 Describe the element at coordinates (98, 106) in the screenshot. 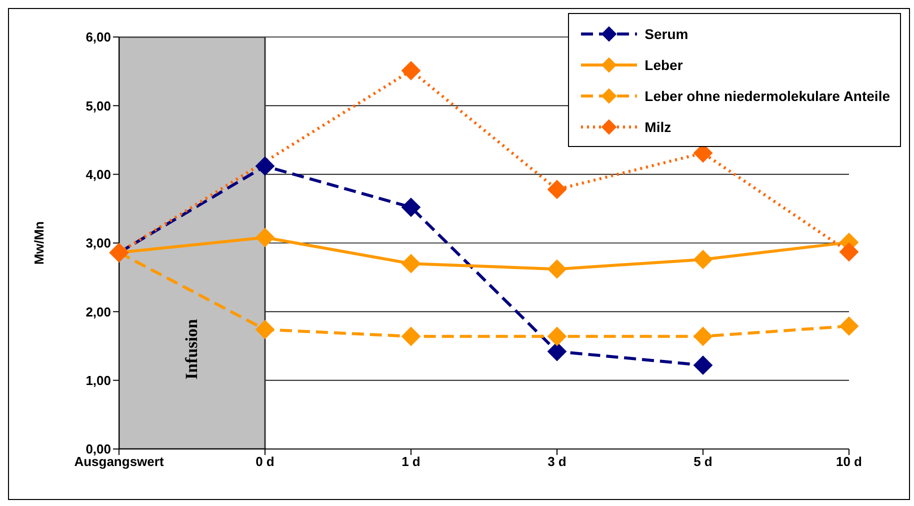

I see `y-tick-label: 5,00` at that location.